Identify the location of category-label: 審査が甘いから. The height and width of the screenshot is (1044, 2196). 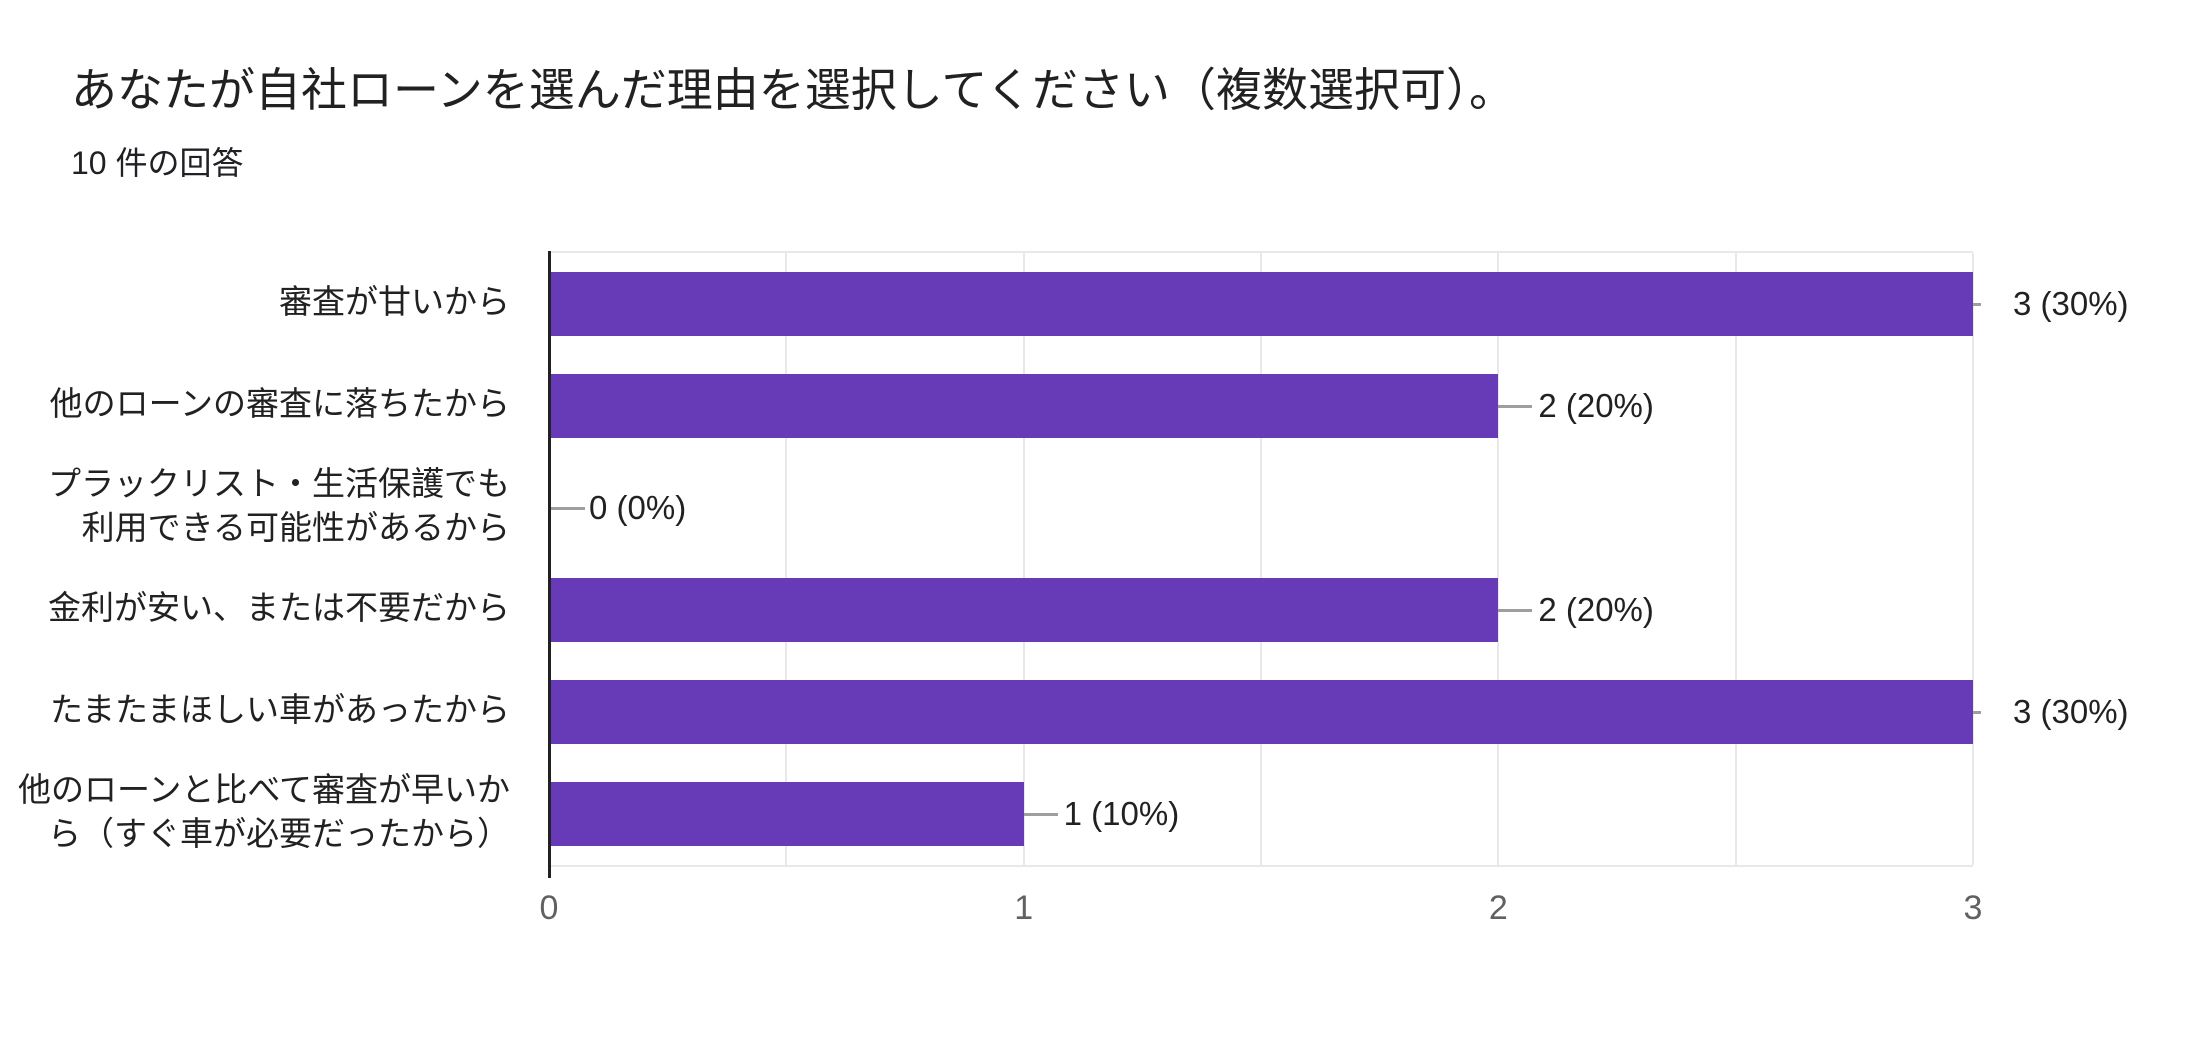
(394, 301).